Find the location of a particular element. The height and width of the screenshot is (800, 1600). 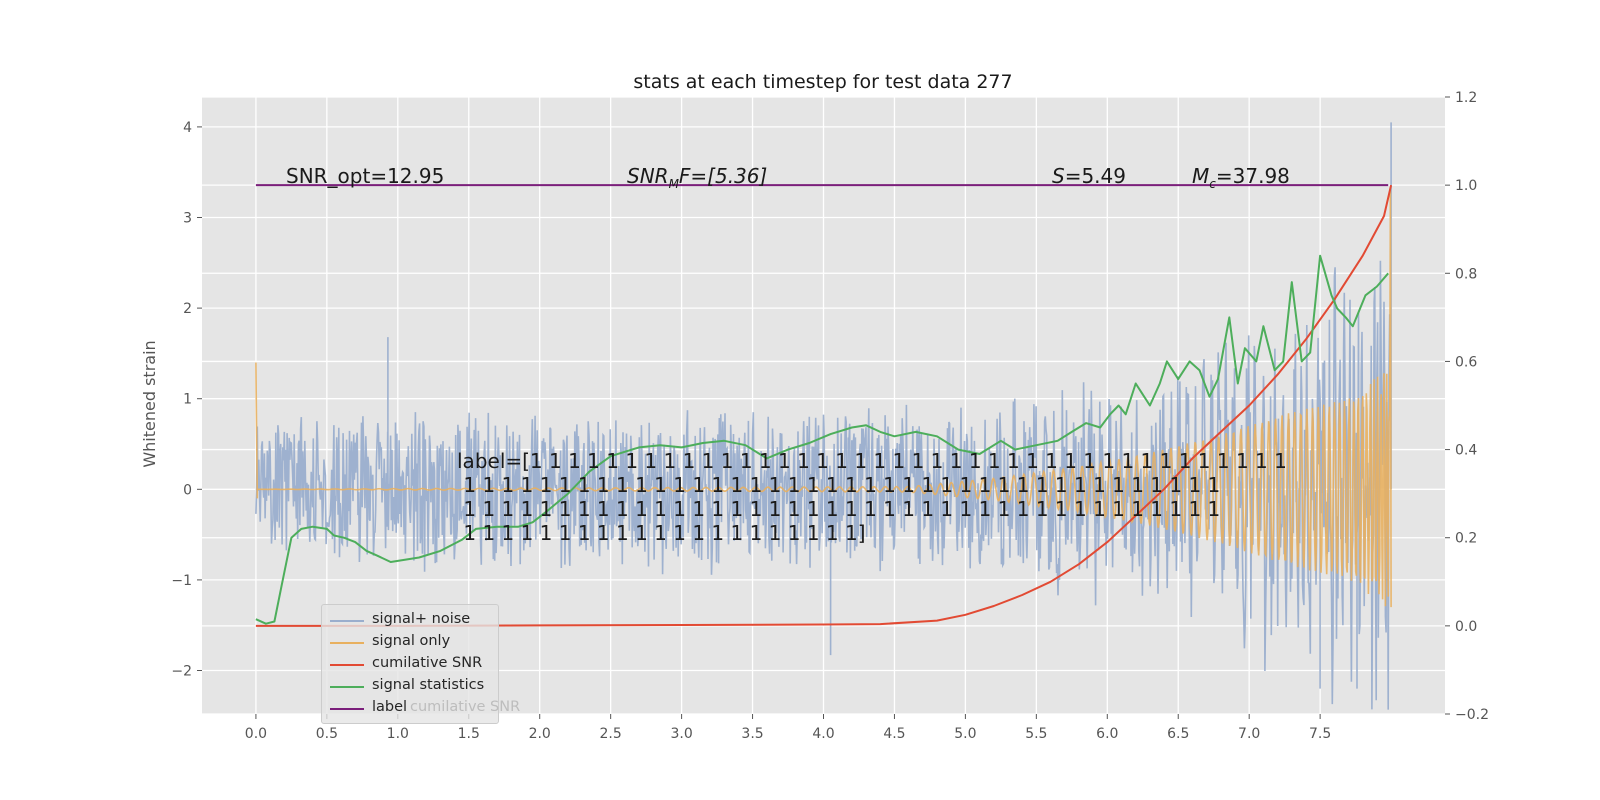

s-annotation: S=5.49 is located at coordinates (1089, 176).